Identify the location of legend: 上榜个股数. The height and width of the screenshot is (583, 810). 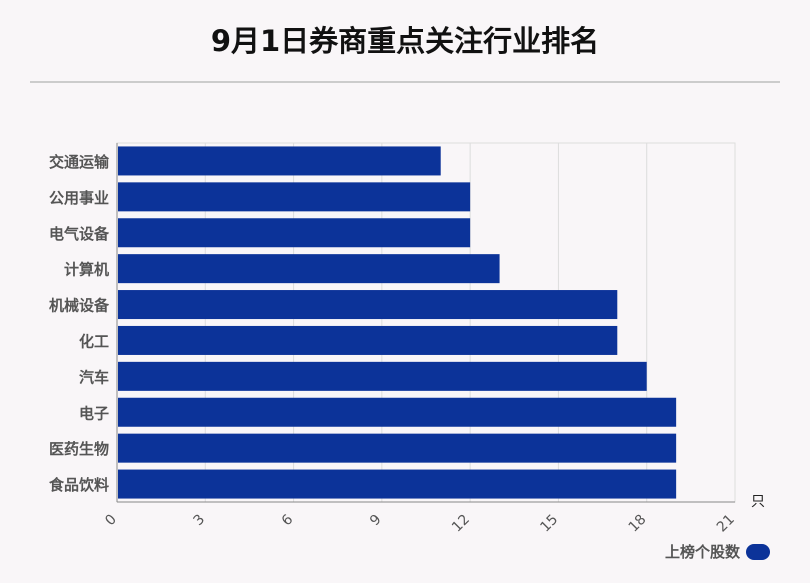
(717, 551).